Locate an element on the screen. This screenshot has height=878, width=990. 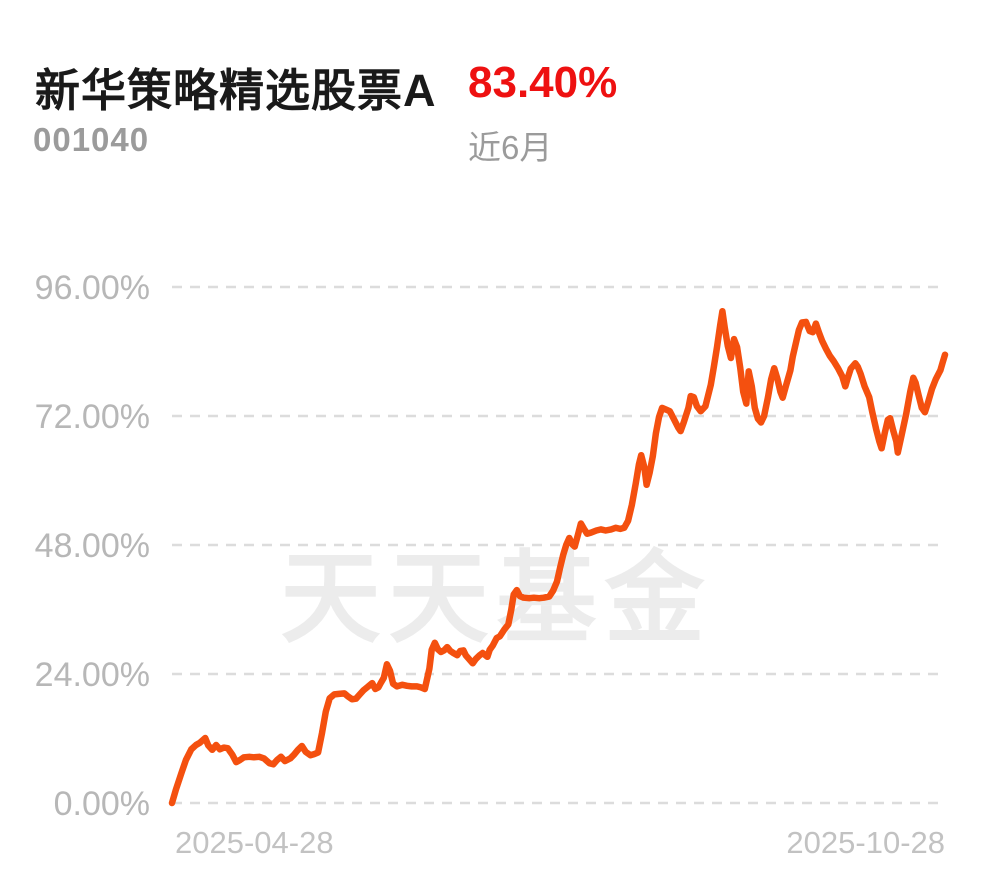
x-tick-label-end: 2025-10-28 is located at coordinates (865, 842).